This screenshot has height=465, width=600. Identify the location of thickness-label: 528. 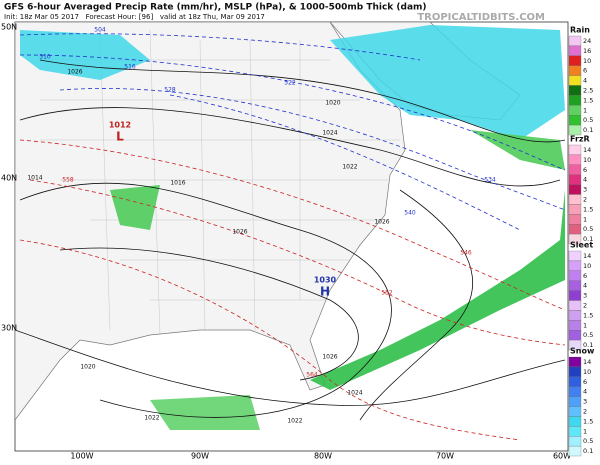
(170, 90).